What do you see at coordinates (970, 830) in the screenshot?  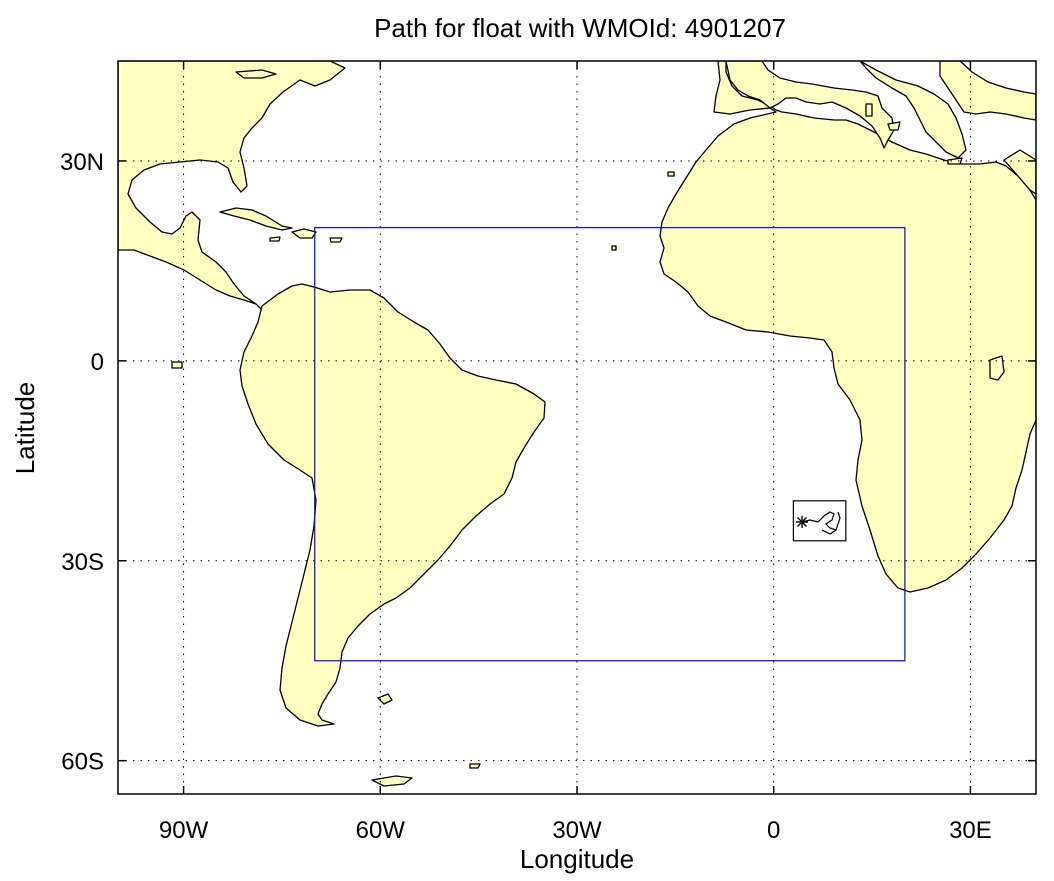 I see `x-tick-label: 30E` at bounding box center [970, 830].